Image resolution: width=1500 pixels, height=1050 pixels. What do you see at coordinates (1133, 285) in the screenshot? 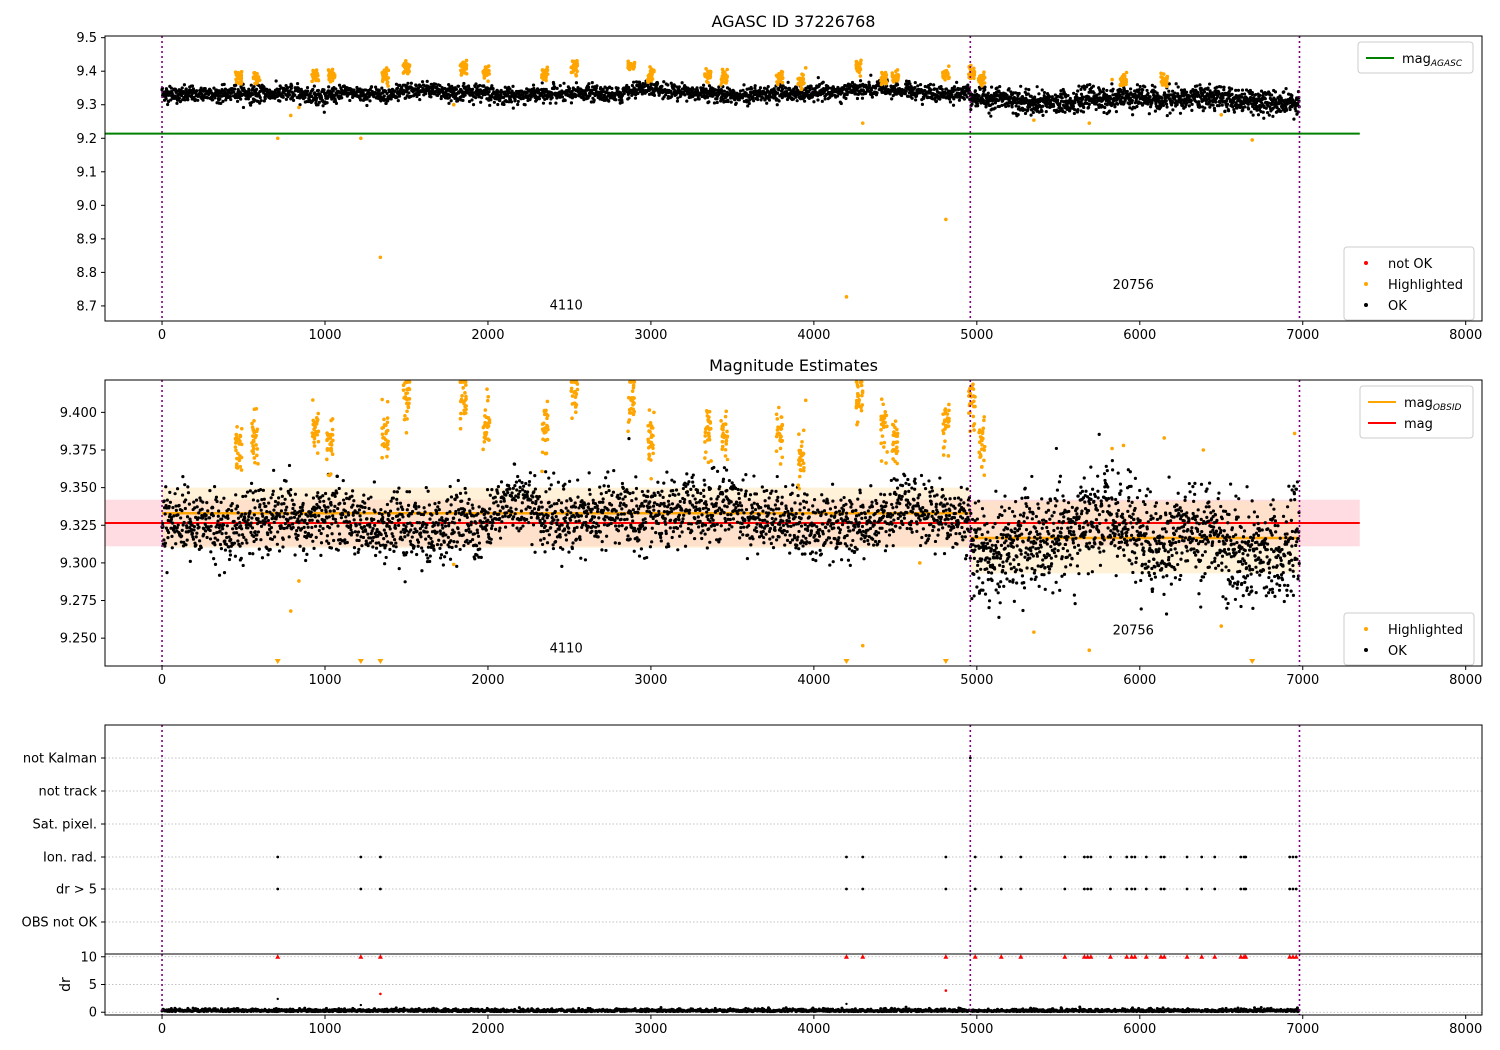
I see `obsid-label: 20756` at bounding box center [1133, 285].